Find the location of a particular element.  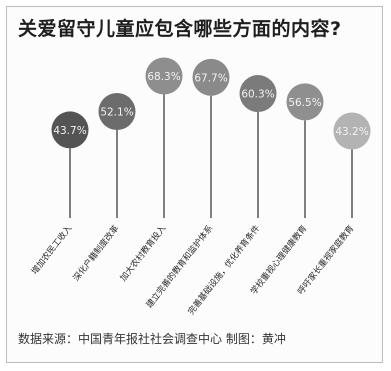

value-label: 52.1% is located at coordinates (116, 112).